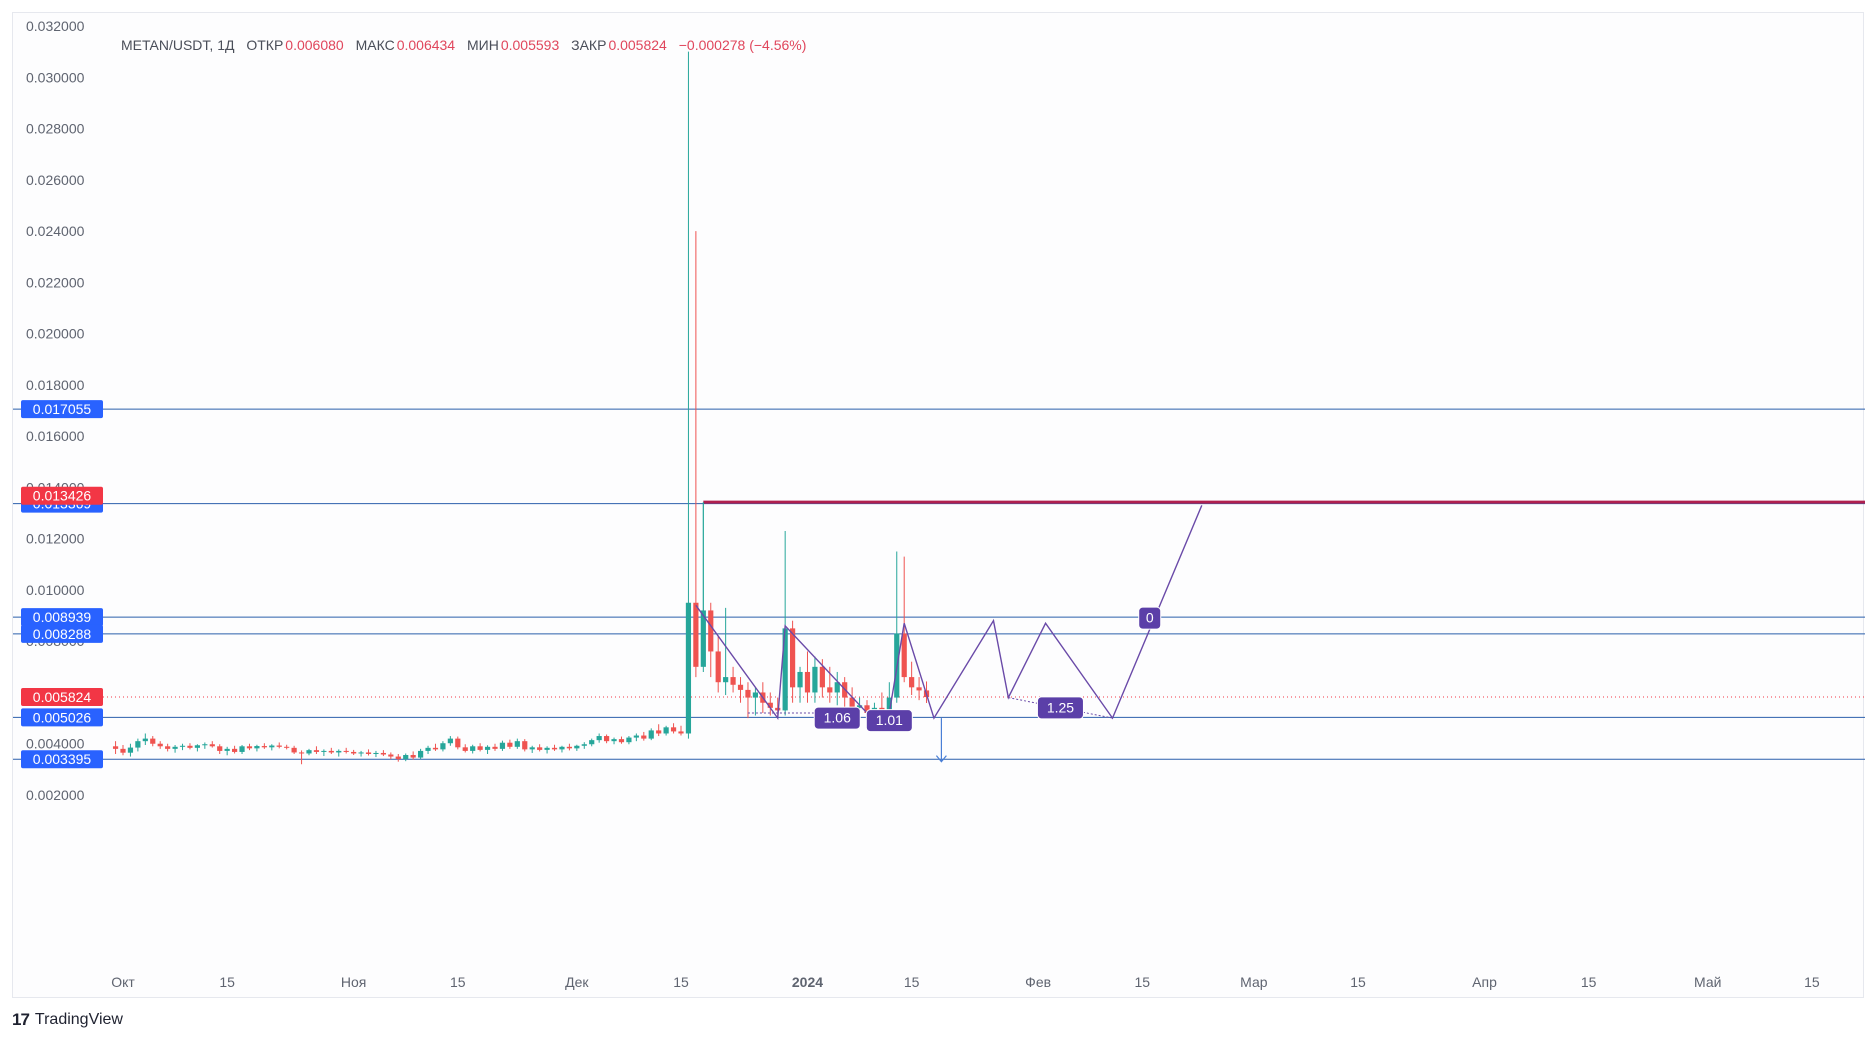 This screenshot has height=1042, width=1875. I want to click on y-tick-label: 0.010000, so click(55, 590).